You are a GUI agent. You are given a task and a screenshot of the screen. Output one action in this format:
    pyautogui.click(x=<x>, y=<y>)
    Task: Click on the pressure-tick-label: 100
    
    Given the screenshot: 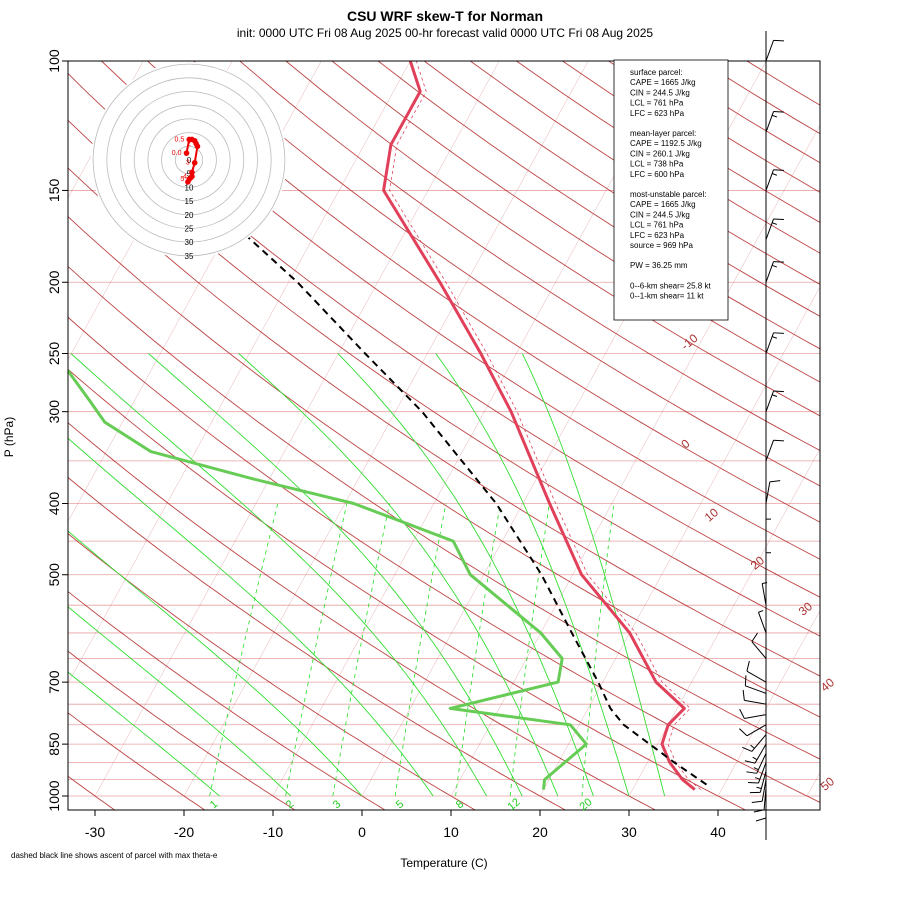 What is the action you would take?
    pyautogui.click(x=54, y=61)
    